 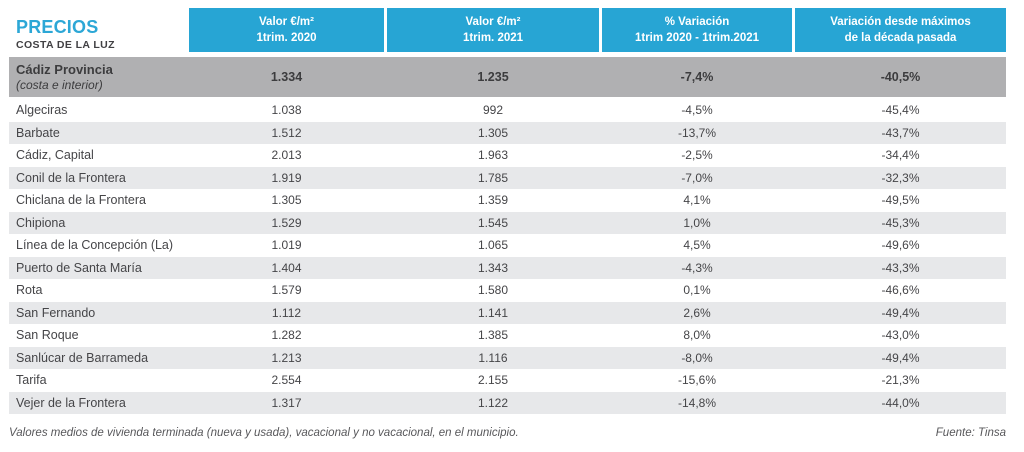 I want to click on value-variation-from-max: -32,3%, so click(x=900, y=177).